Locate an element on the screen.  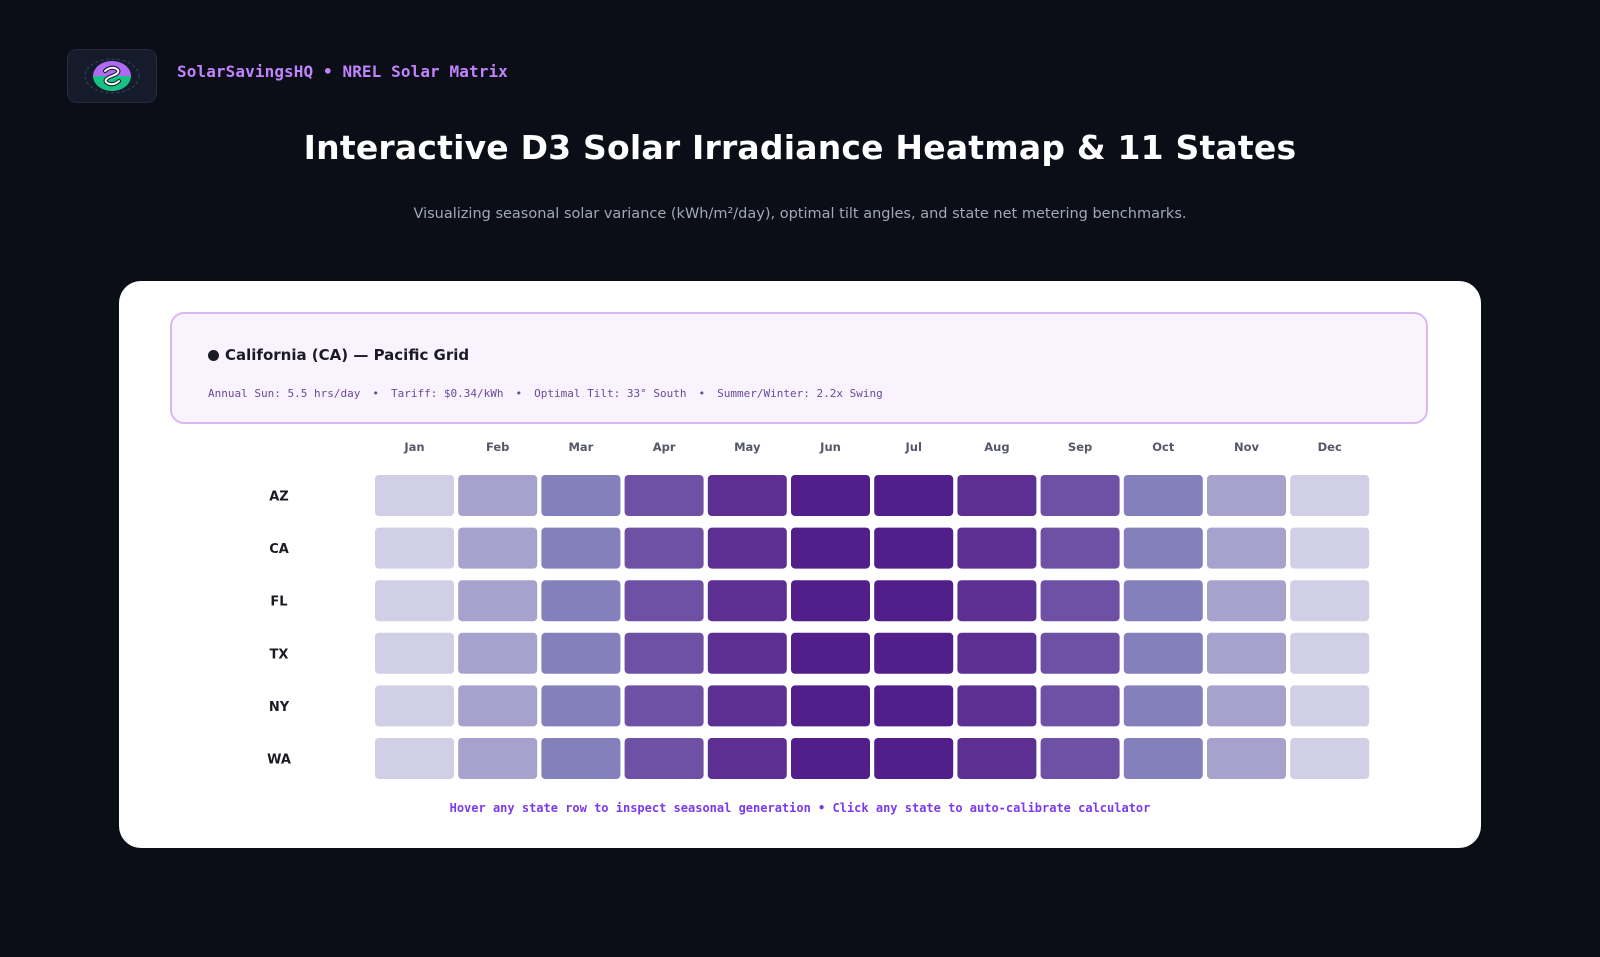
month-label: Aug is located at coordinates (996, 447).